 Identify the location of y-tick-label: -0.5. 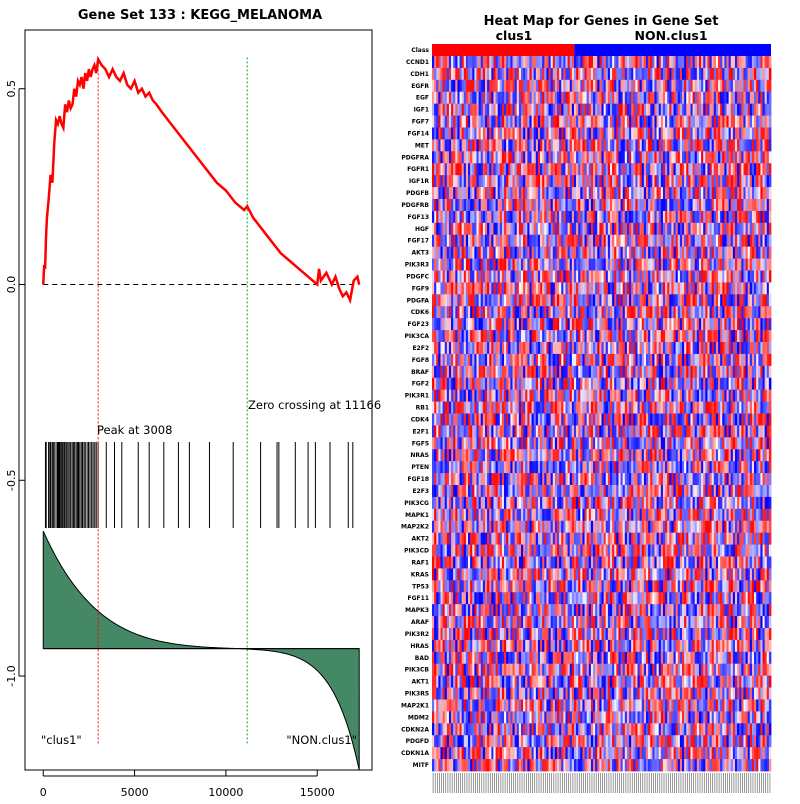
(11, 480).